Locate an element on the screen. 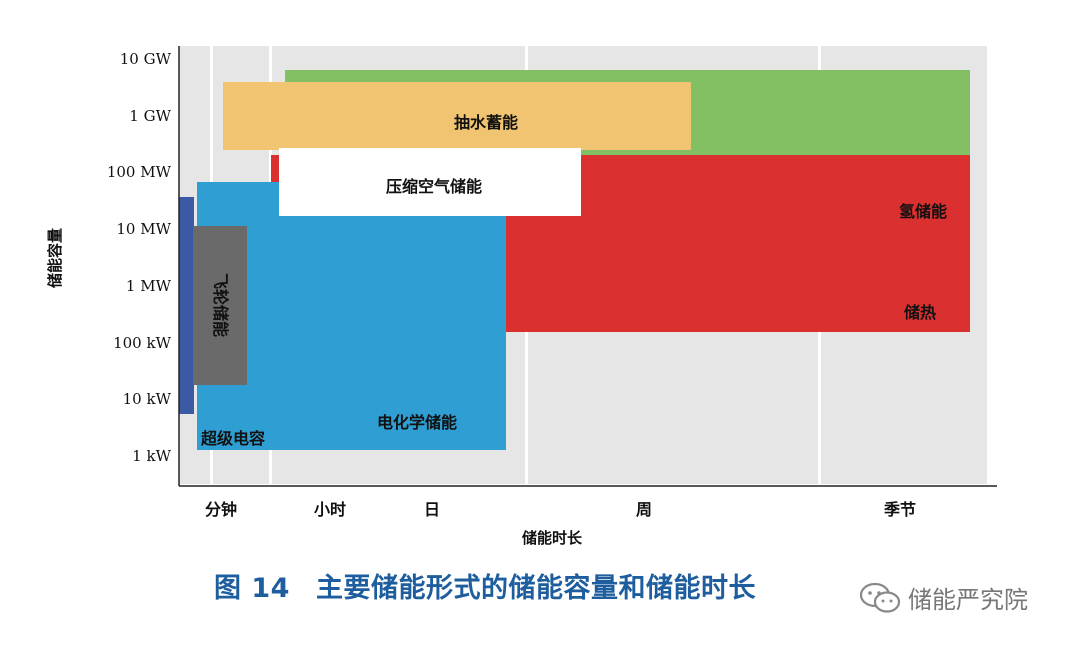  x-tick-week: 周 is located at coordinates (644, 509).